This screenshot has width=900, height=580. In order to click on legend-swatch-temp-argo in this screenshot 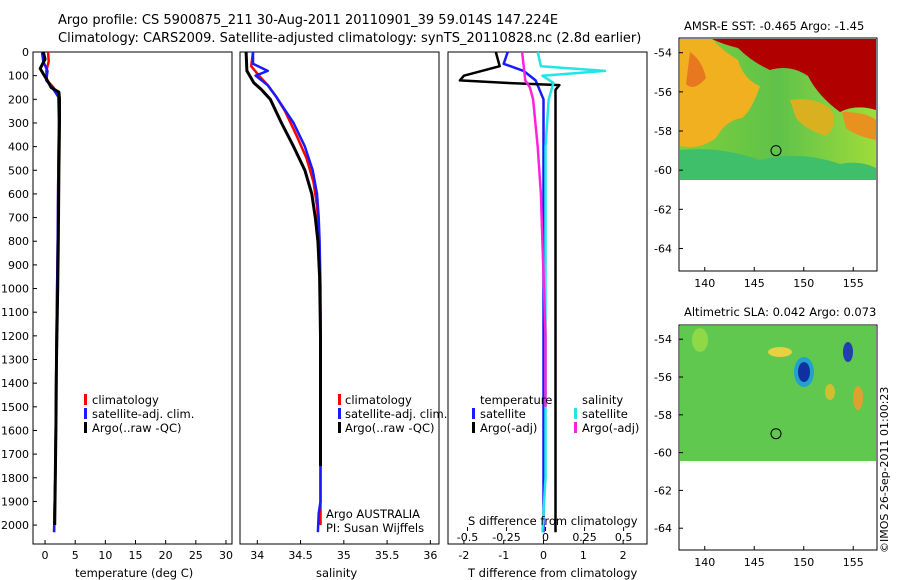, I will do `click(473, 427)`.